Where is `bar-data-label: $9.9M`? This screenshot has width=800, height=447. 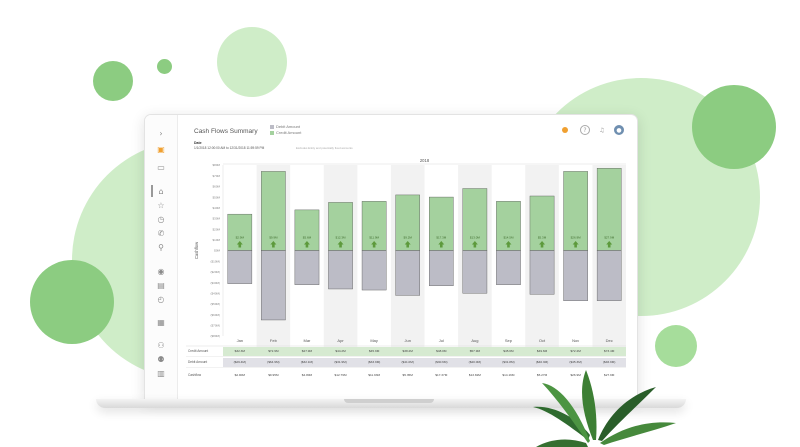
bar-data-label: $9.9M is located at coordinates (273, 238).